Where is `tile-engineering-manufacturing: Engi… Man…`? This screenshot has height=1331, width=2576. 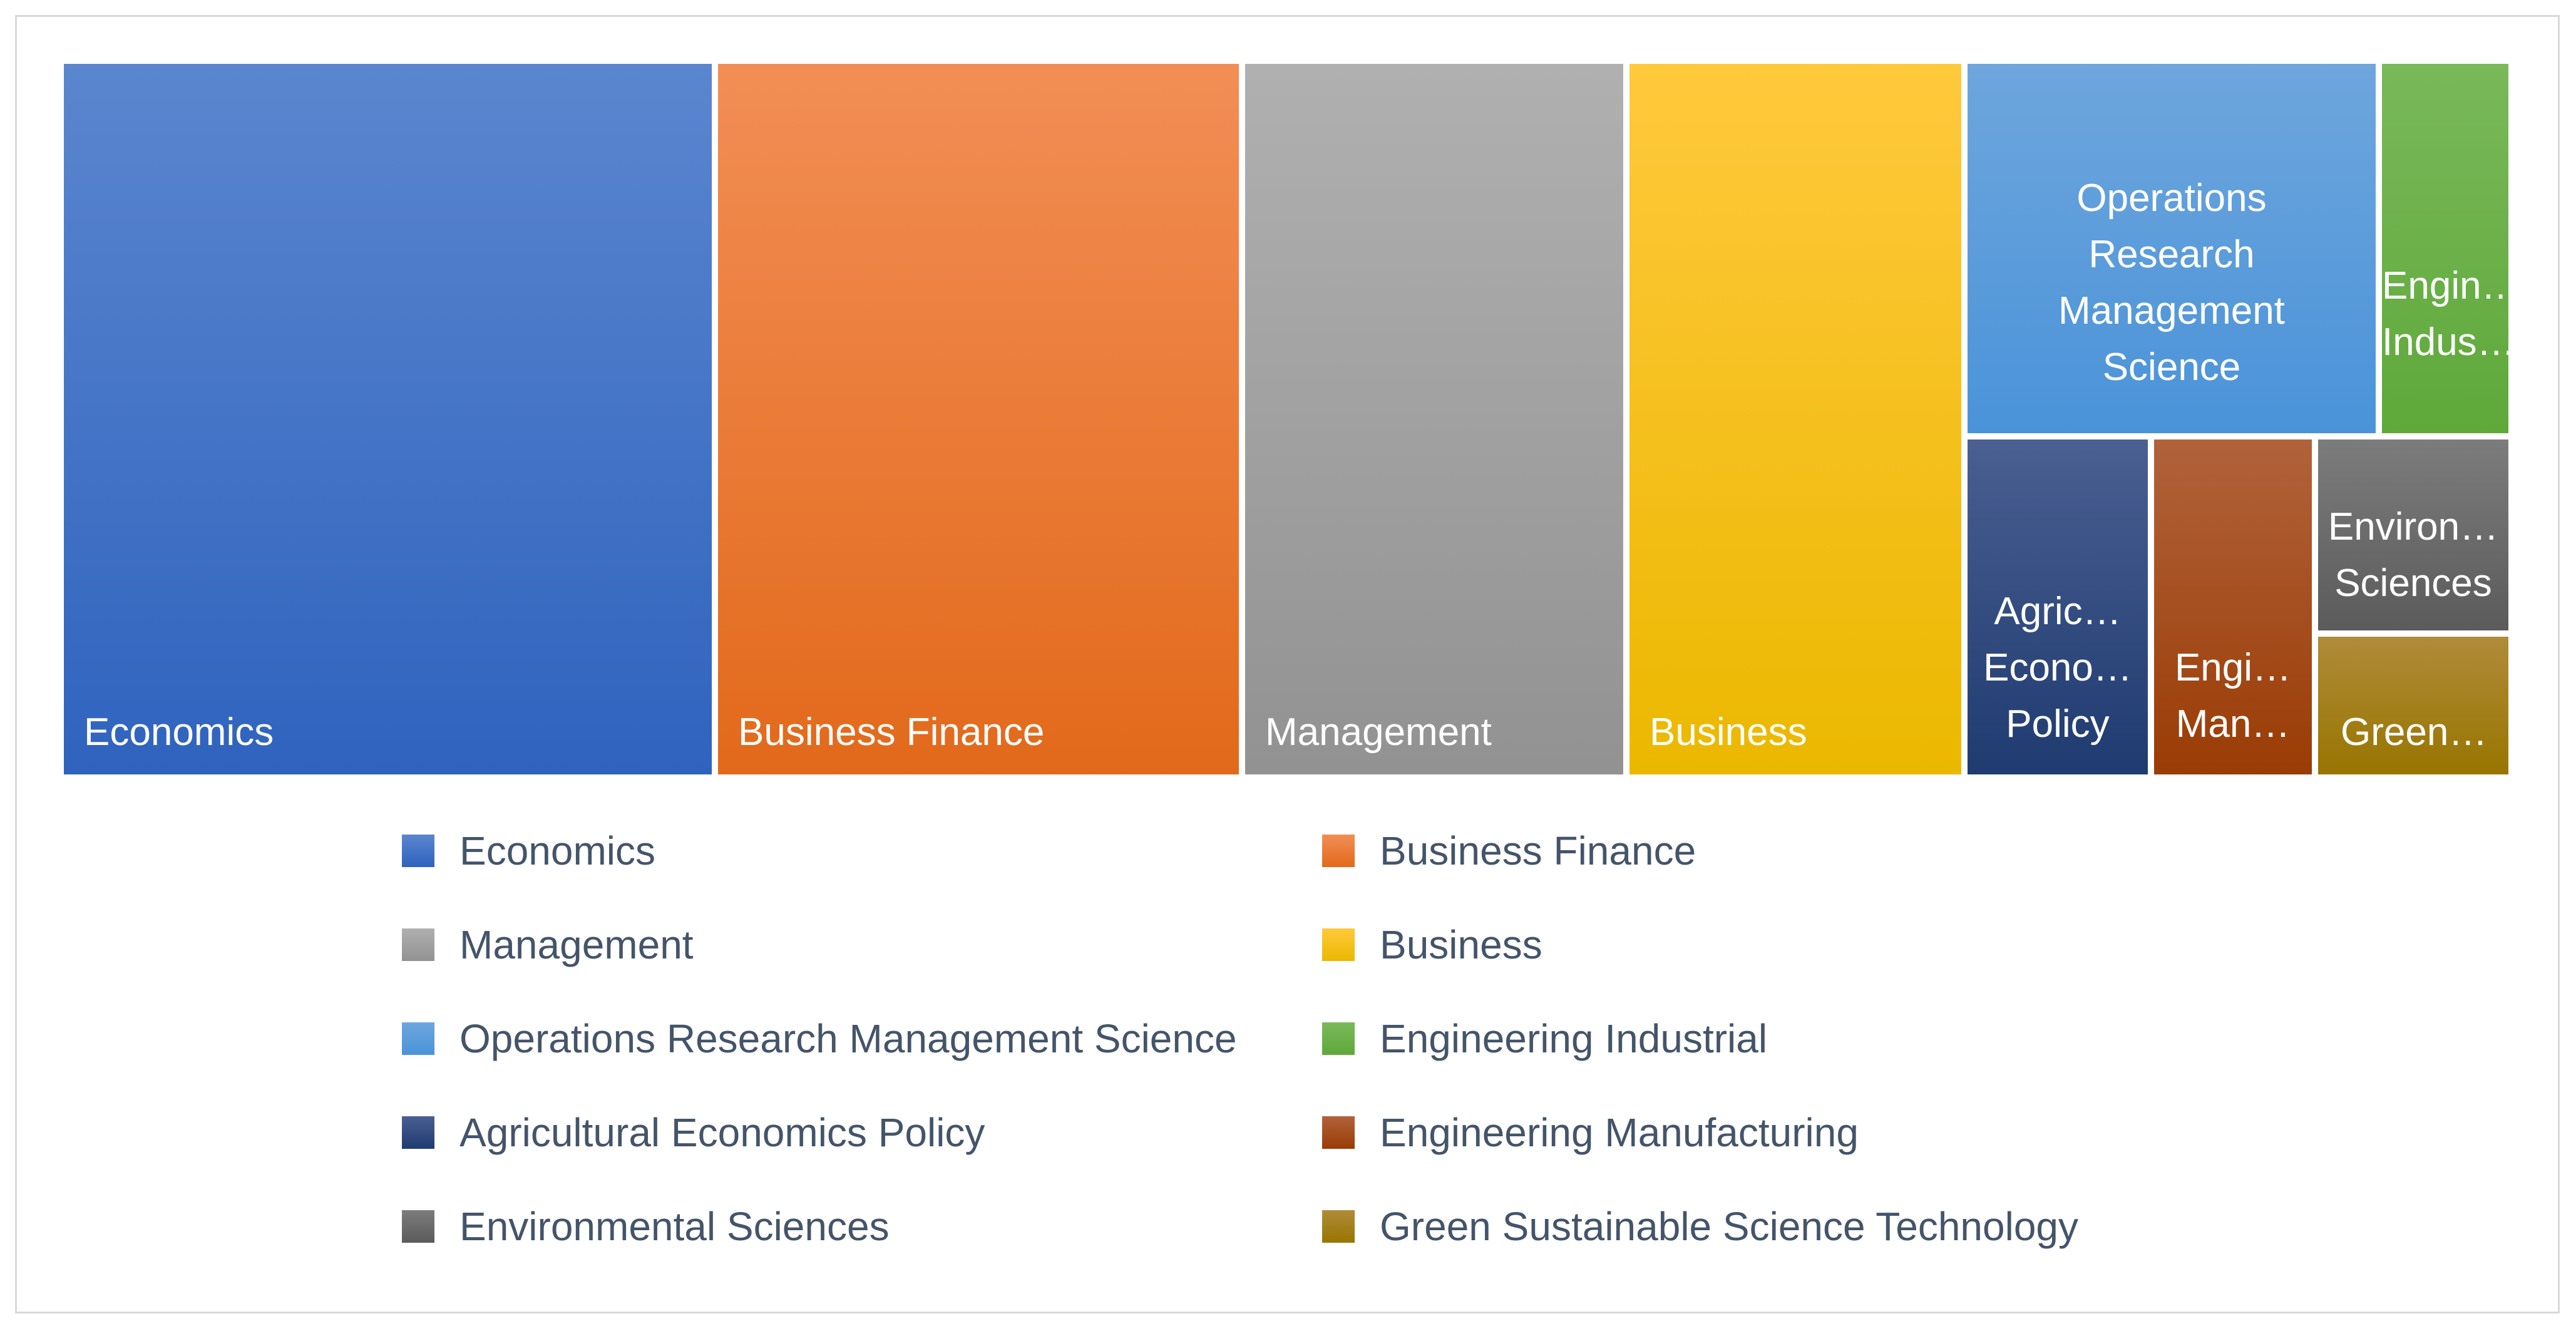 tile-engineering-manufacturing: Engi… Man… is located at coordinates (2233, 607).